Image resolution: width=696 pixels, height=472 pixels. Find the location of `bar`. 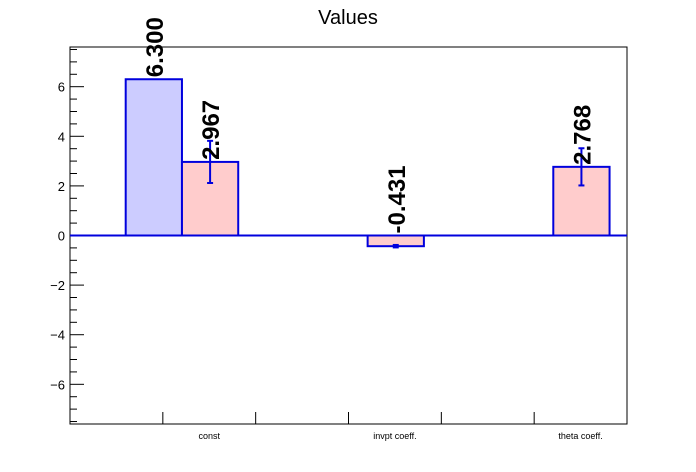

bar is located at coordinates (153, 157).